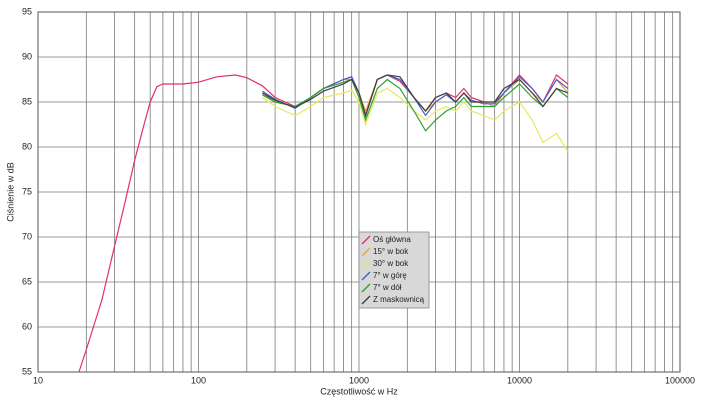 This screenshot has width=708, height=405. Describe the element at coordinates (359, 380) in the screenshot. I see `x-tick-label: 1000` at that location.